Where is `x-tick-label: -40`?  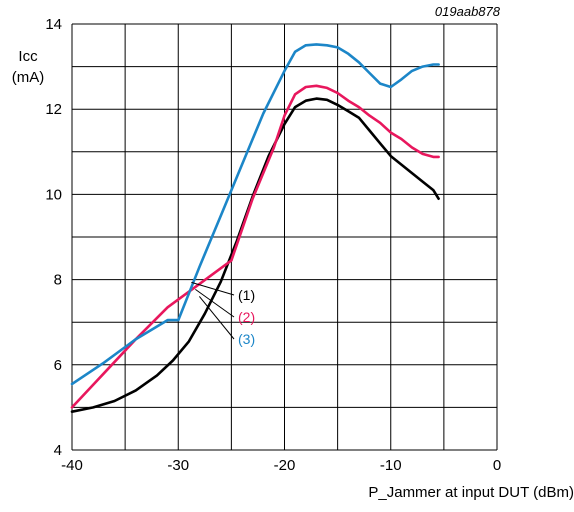
x-tick-label: -40 is located at coordinates (72, 465).